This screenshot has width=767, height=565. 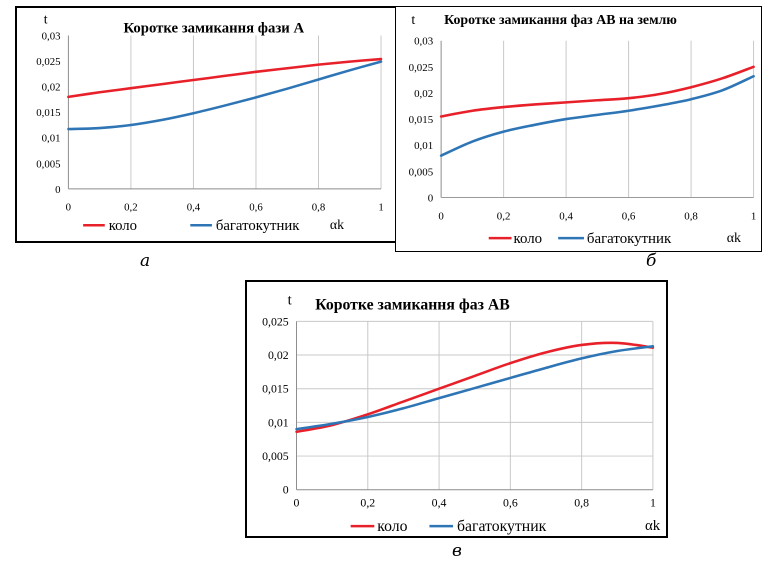 What do you see at coordinates (213, 29) in the screenshot?
I see `chart-title: Коротке замикання фази А` at bounding box center [213, 29].